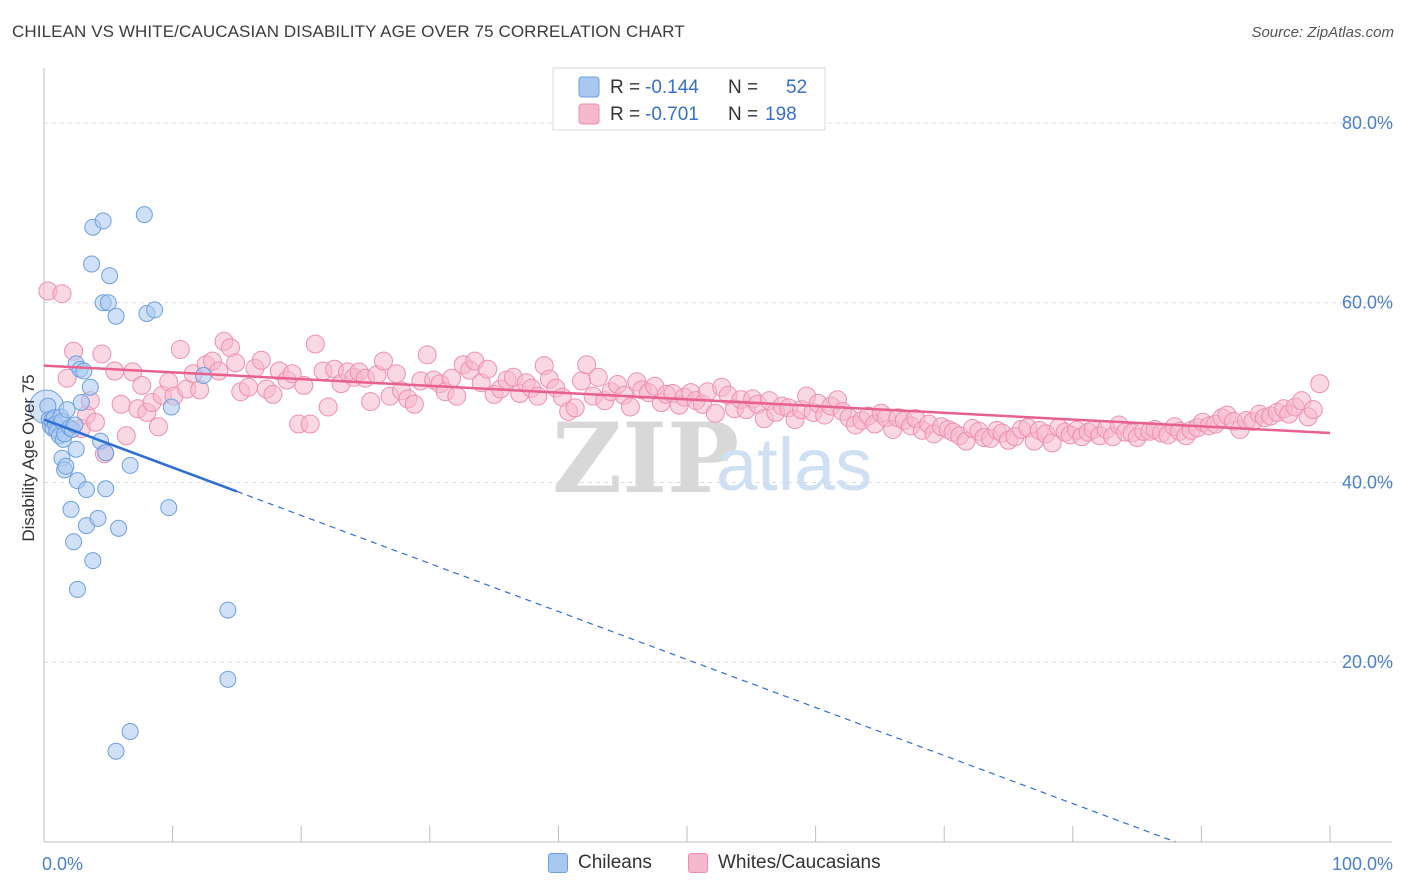 The image size is (1406, 892). Describe the element at coordinates (672, 114) in the screenshot. I see `legend-r-value-2: -0.701` at that location.